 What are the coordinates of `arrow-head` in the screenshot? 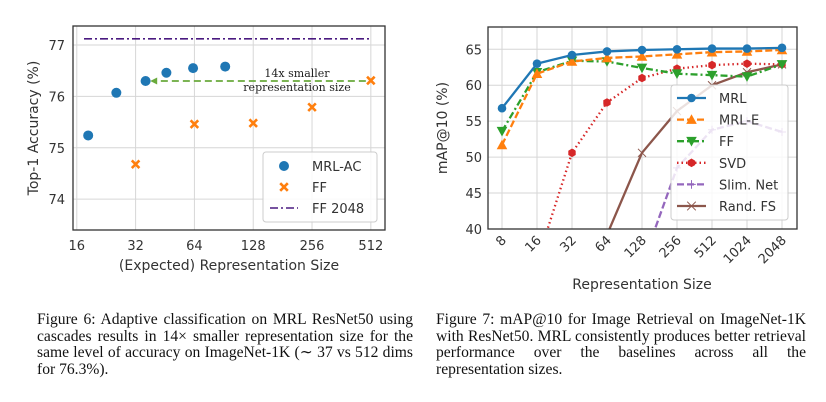 It's located at (154, 81).